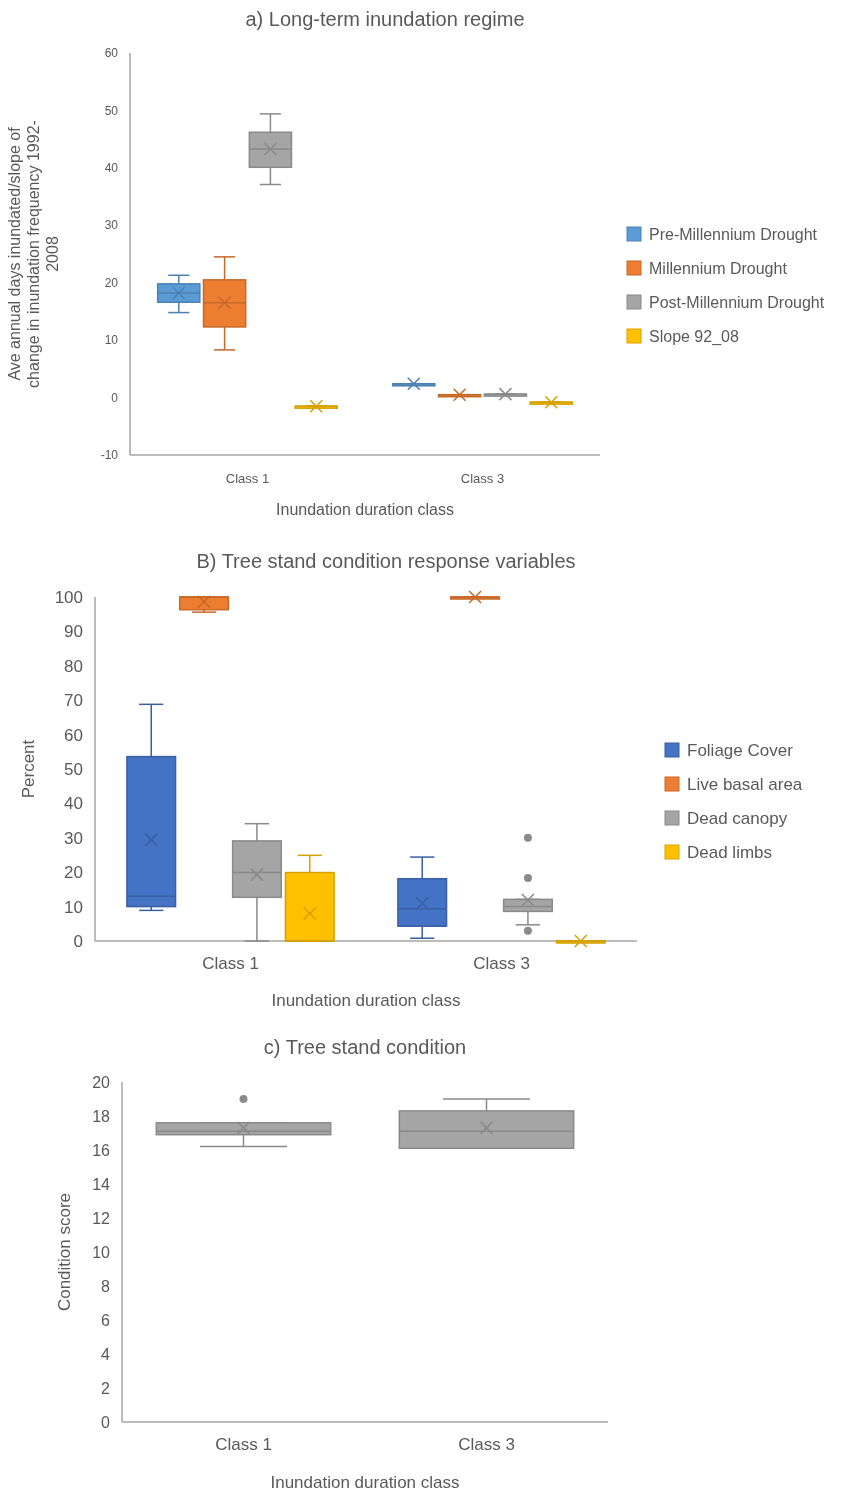 The height and width of the screenshot is (1496, 865). I want to click on legend-label: Dead canopy, so click(737, 818).